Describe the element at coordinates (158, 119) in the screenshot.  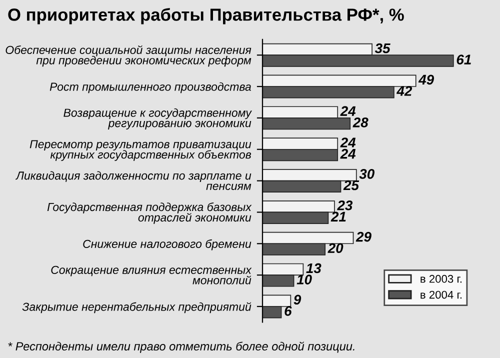
I see `y-tick-label: Возвращение к государственному регулированию экономики` at that location.